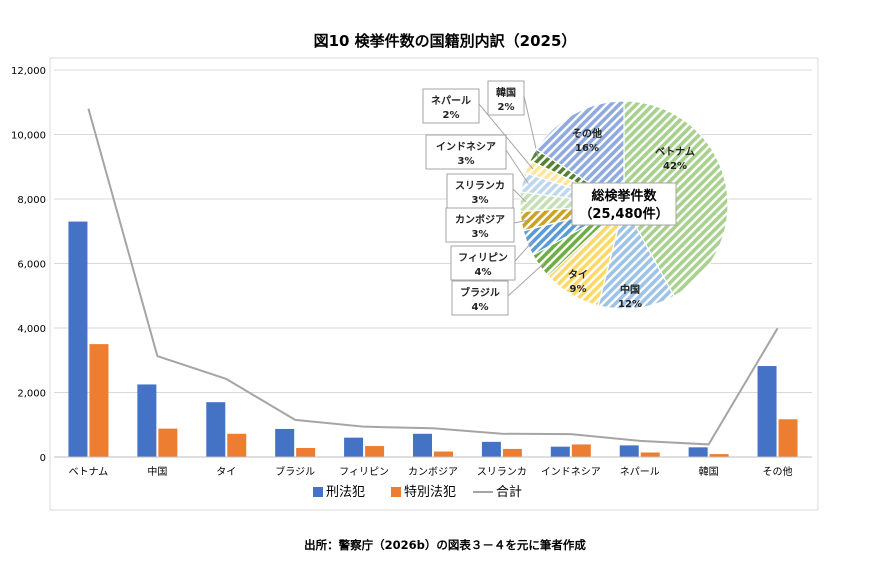 Image resolution: width=890 pixels, height=565 pixels. I want to click on y-tick-label: 6,000, so click(31, 265).